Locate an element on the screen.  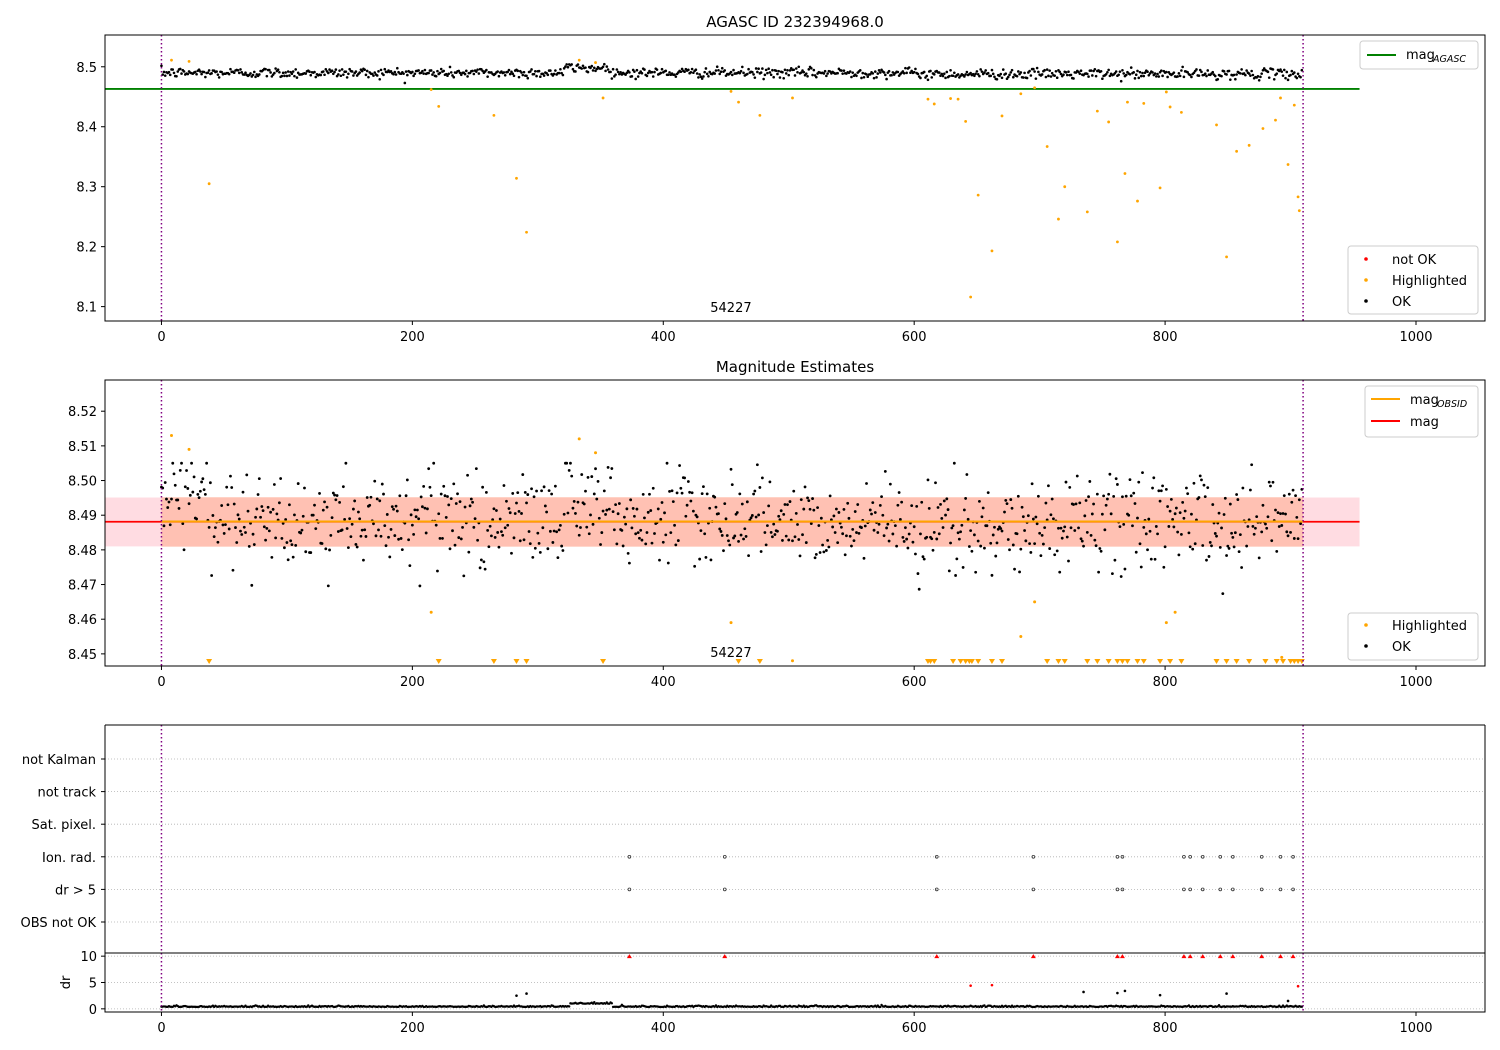
y-tick-label: 0 is located at coordinates (93, 1010).